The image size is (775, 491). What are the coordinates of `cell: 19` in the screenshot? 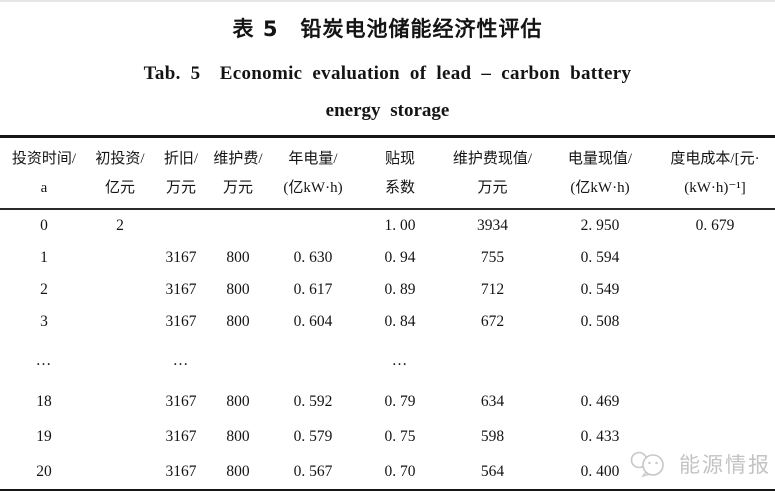 It's located at (44, 436).